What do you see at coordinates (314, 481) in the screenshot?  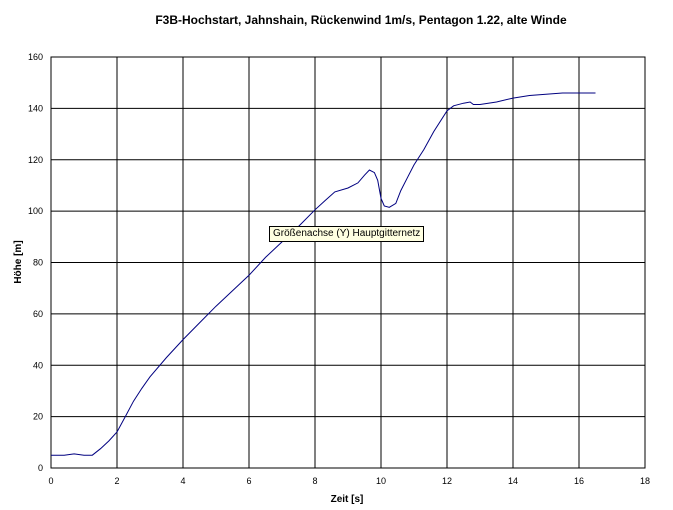 I see `x-tick-label: 8` at bounding box center [314, 481].